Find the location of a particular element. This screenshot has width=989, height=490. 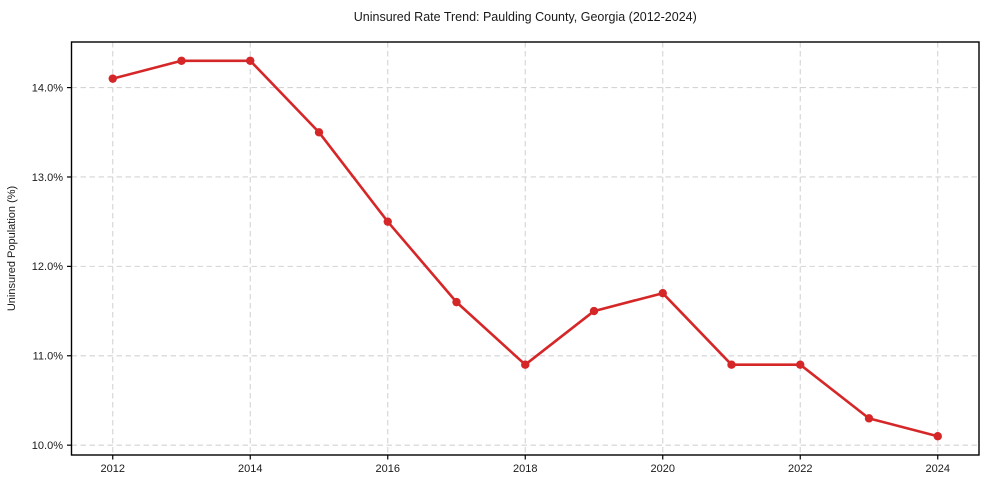

x-tick-label: 2024 is located at coordinates (938, 469).